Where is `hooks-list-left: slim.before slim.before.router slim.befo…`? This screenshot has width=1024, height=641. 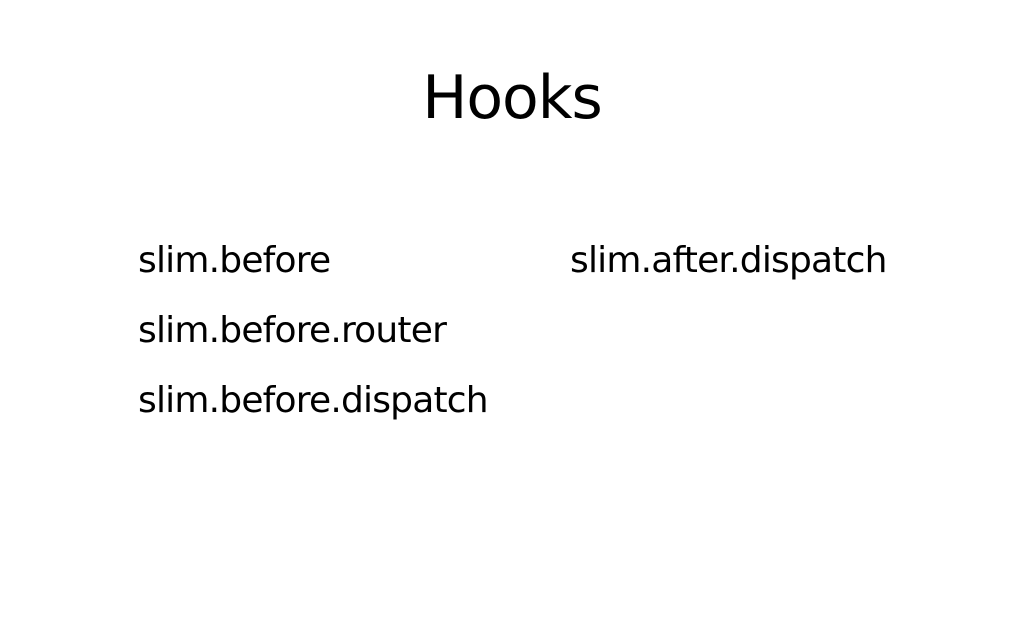
hooks-list-left: slim.before slim.before.router slim.befo… is located at coordinates (313, 340).